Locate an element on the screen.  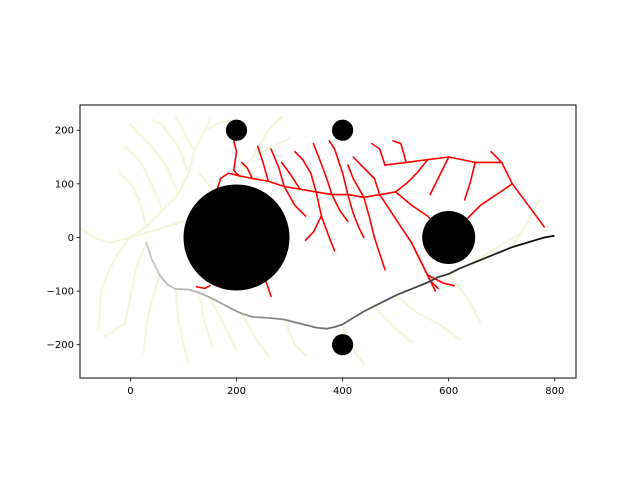
y-tick-label: 100 is located at coordinates (64, 184).